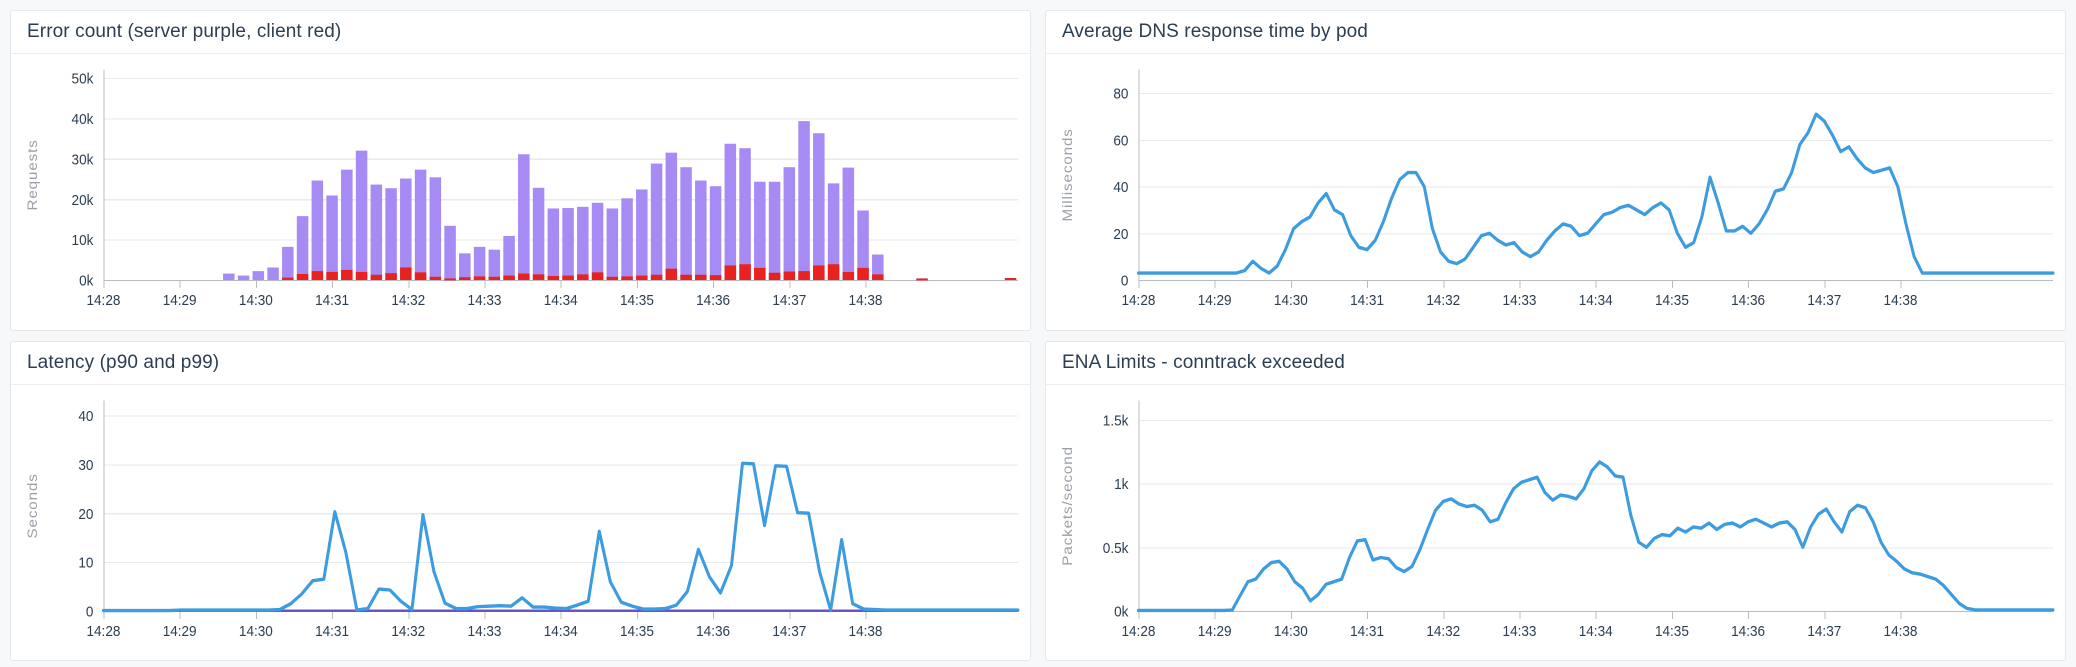 The height and width of the screenshot is (667, 2076). Describe the element at coordinates (1215, 31) in the screenshot. I see `page-title: Average DNS response time by pod` at that location.